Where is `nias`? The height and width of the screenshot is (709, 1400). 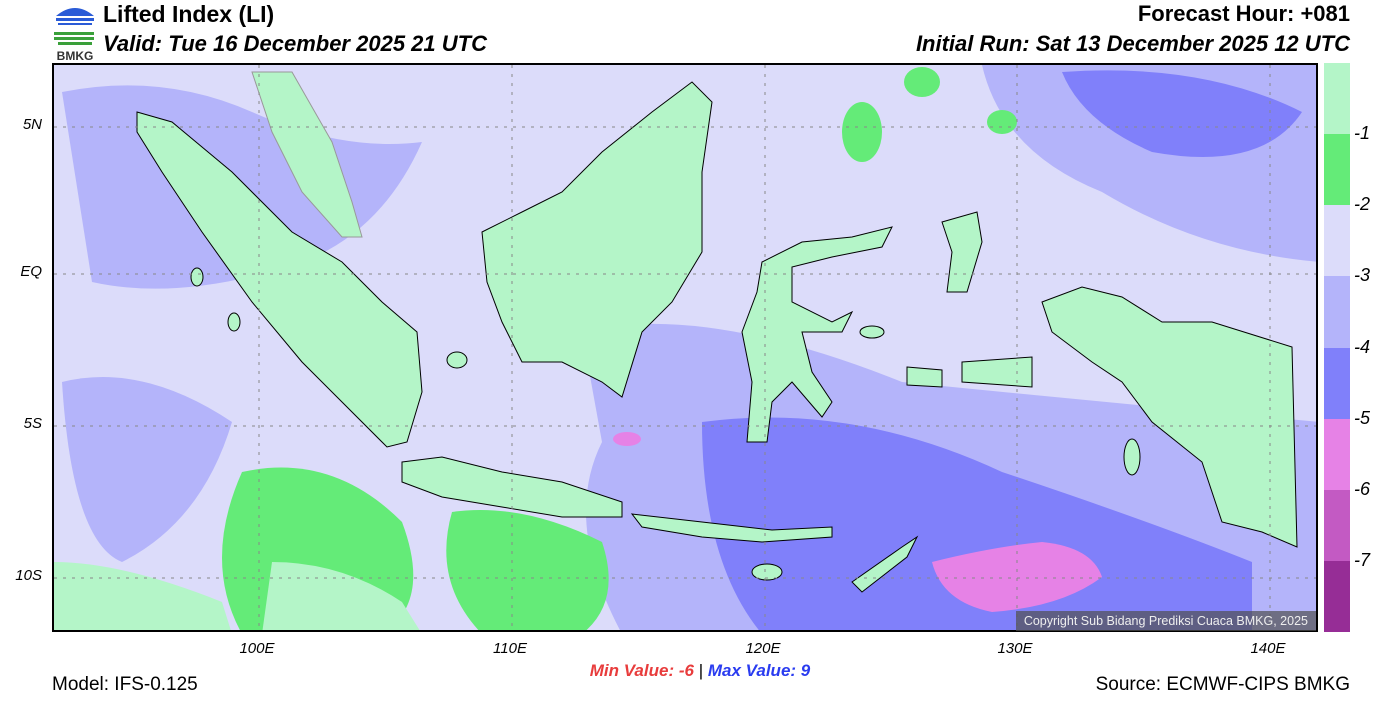
nias is located at coordinates (197, 277).